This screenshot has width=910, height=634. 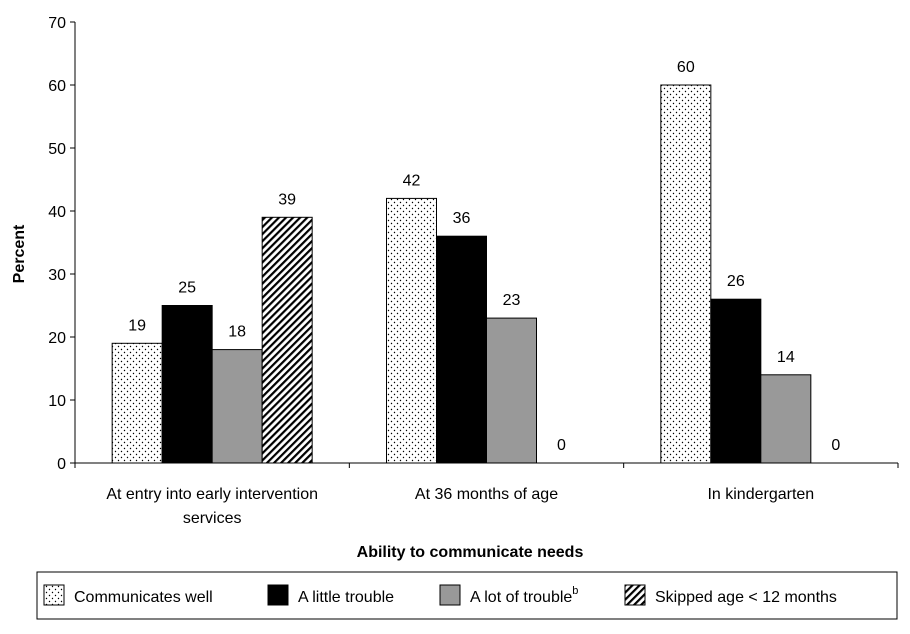 What do you see at coordinates (57, 23) in the screenshot?
I see `y-tick-label: 70` at bounding box center [57, 23].